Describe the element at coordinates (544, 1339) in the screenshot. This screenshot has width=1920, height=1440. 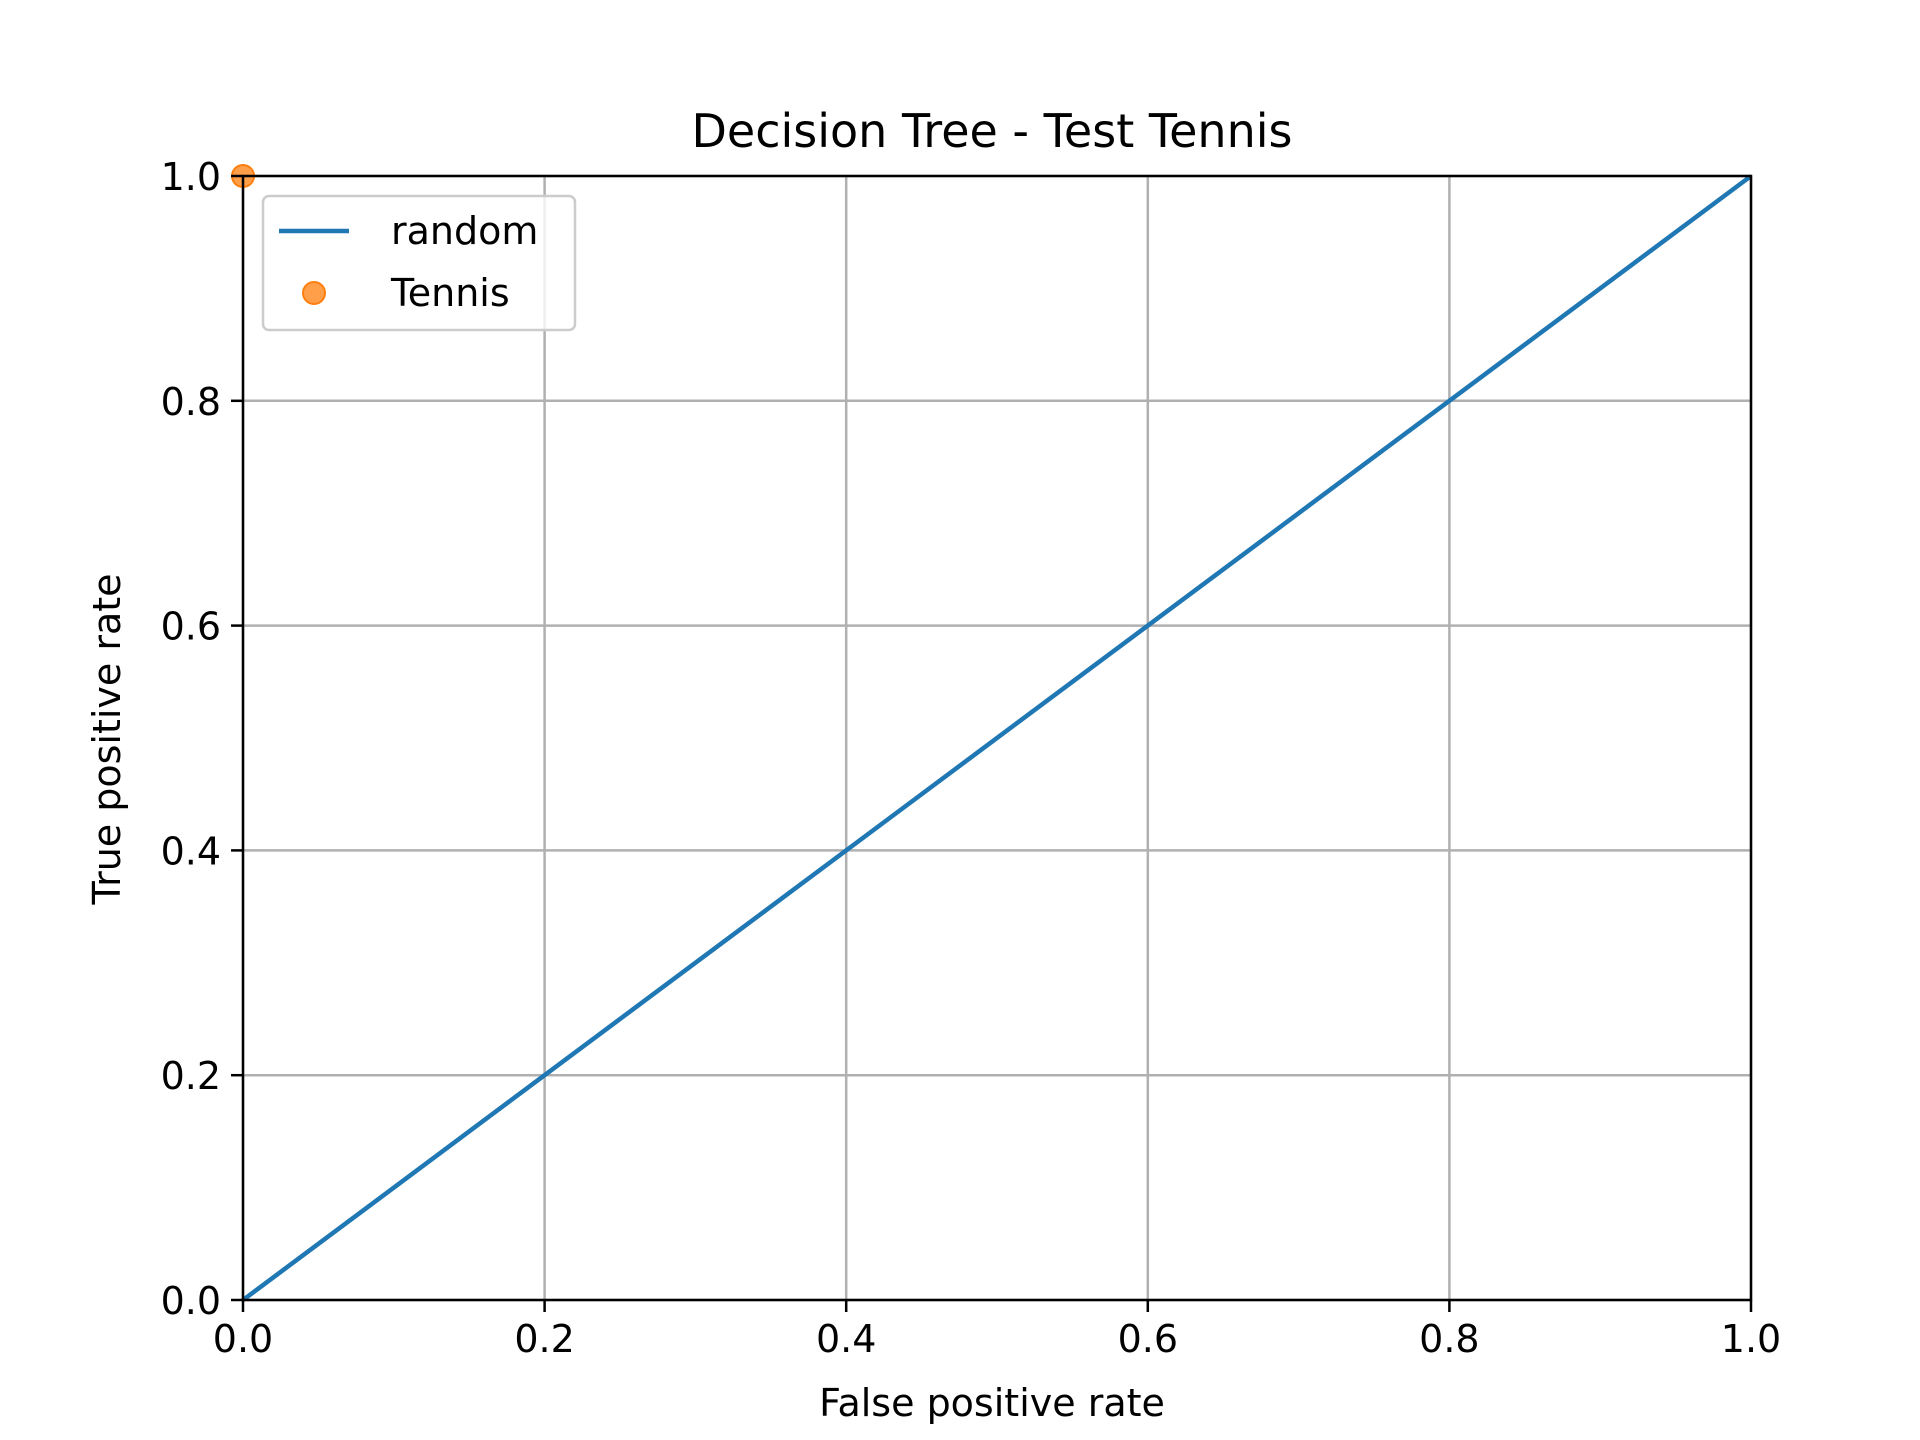
I see `x-tick-label: 0.2` at that location.